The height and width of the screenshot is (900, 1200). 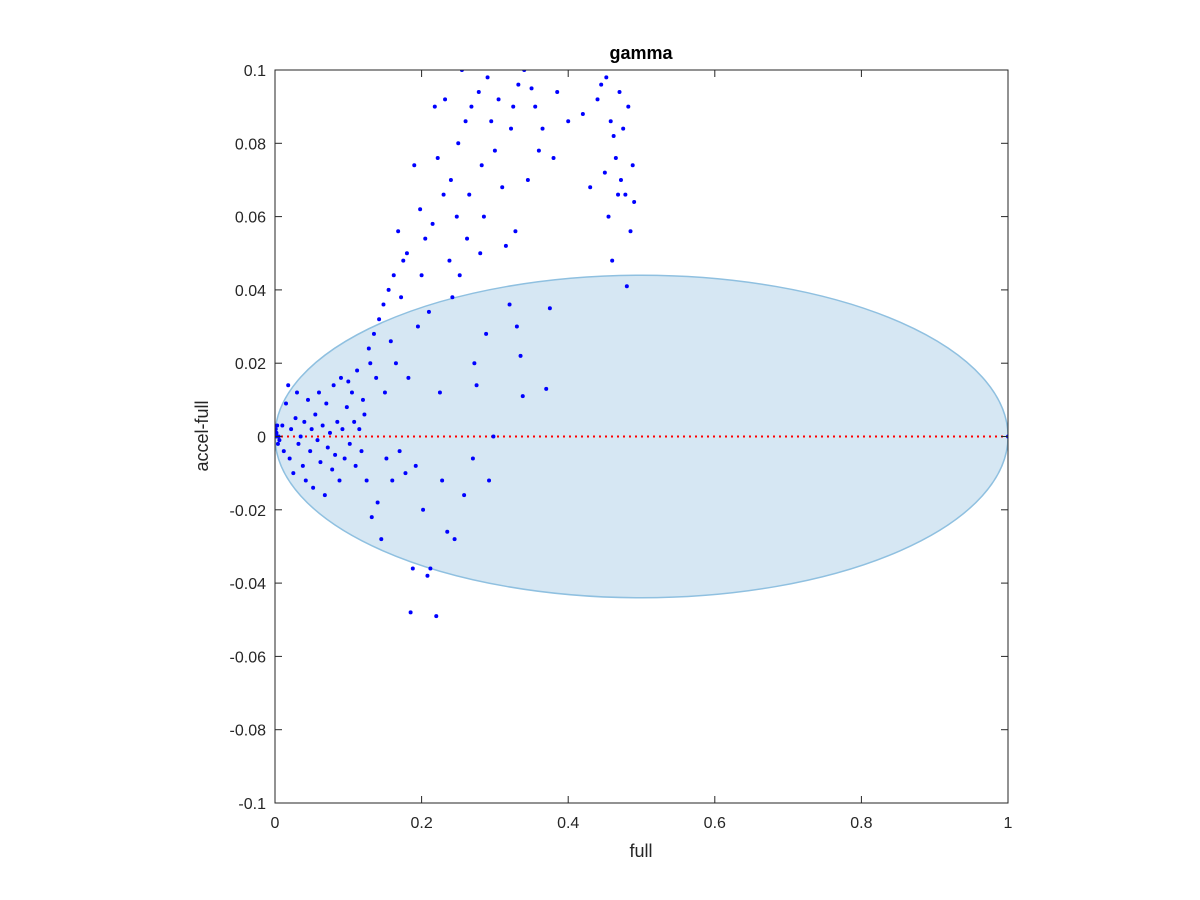 I want to click on x-tick-label: 0, so click(x=275, y=823).